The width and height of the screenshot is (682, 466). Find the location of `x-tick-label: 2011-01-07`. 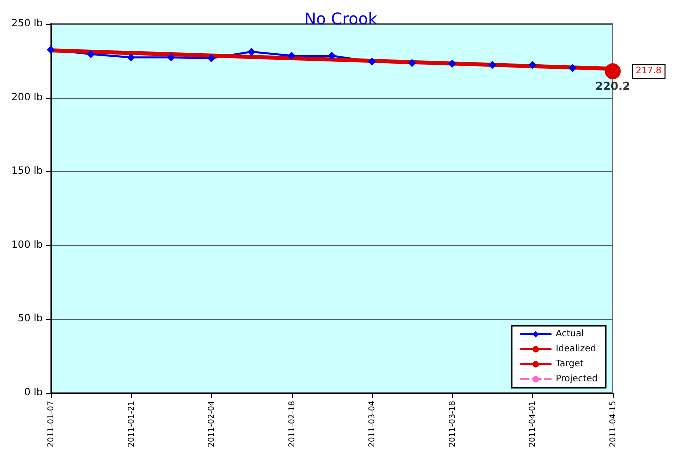

x-tick-label: 2011-01-07 is located at coordinates (51, 424).